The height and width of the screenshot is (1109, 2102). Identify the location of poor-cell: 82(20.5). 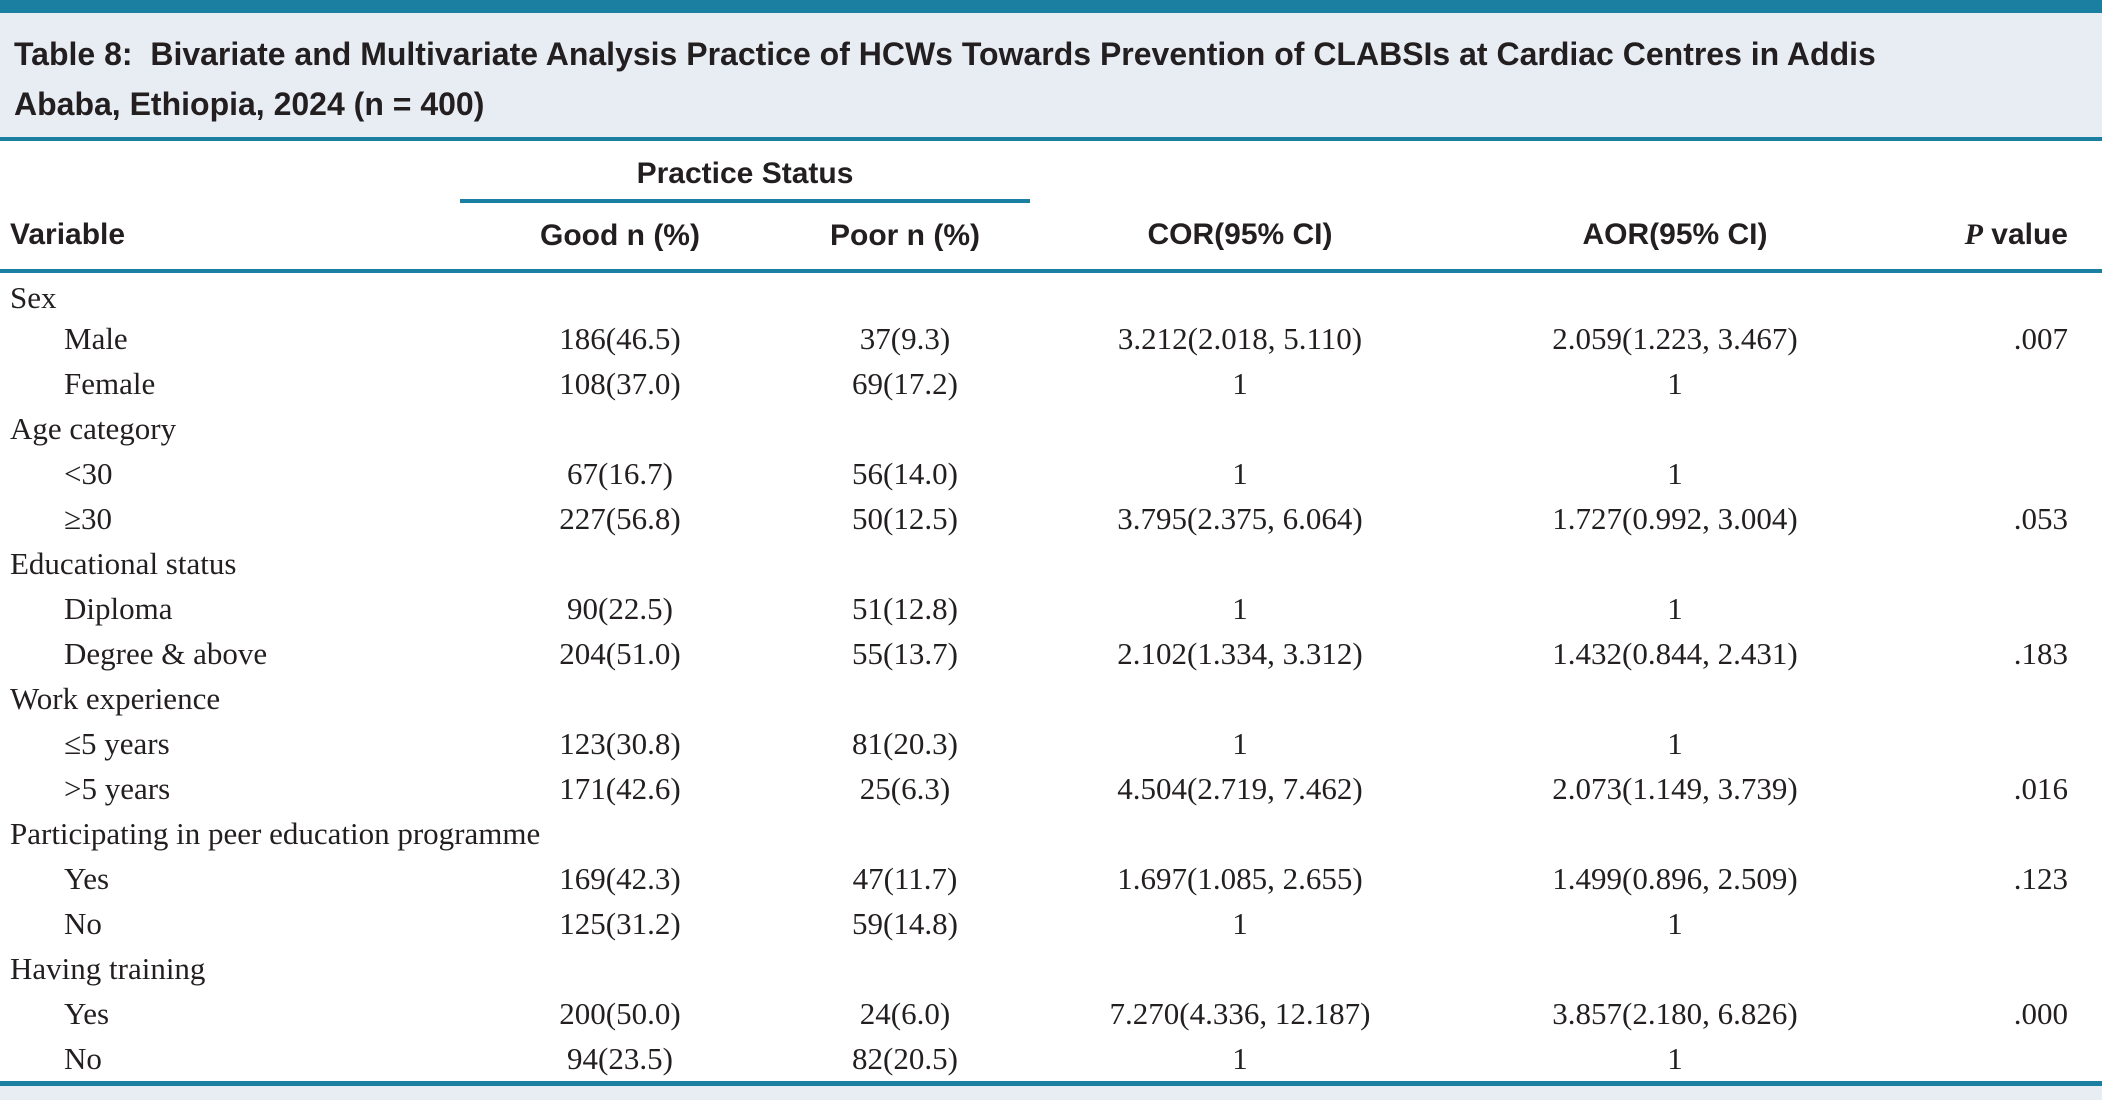
(905, 1058).